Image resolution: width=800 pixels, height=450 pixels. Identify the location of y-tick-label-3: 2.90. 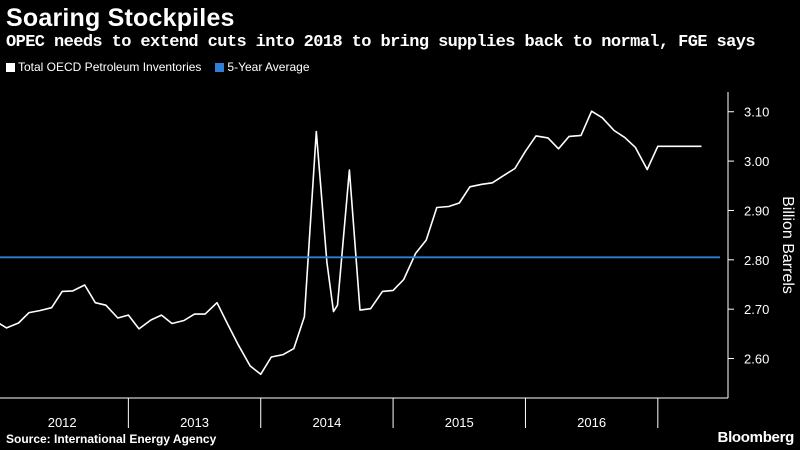
(756, 210).